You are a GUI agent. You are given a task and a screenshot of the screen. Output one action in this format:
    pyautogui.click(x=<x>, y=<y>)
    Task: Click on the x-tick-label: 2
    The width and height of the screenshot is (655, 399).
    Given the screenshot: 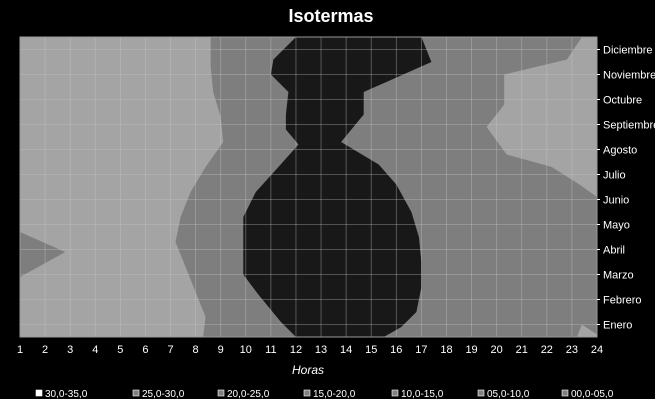 What is the action you would take?
    pyautogui.click(x=45, y=350)
    